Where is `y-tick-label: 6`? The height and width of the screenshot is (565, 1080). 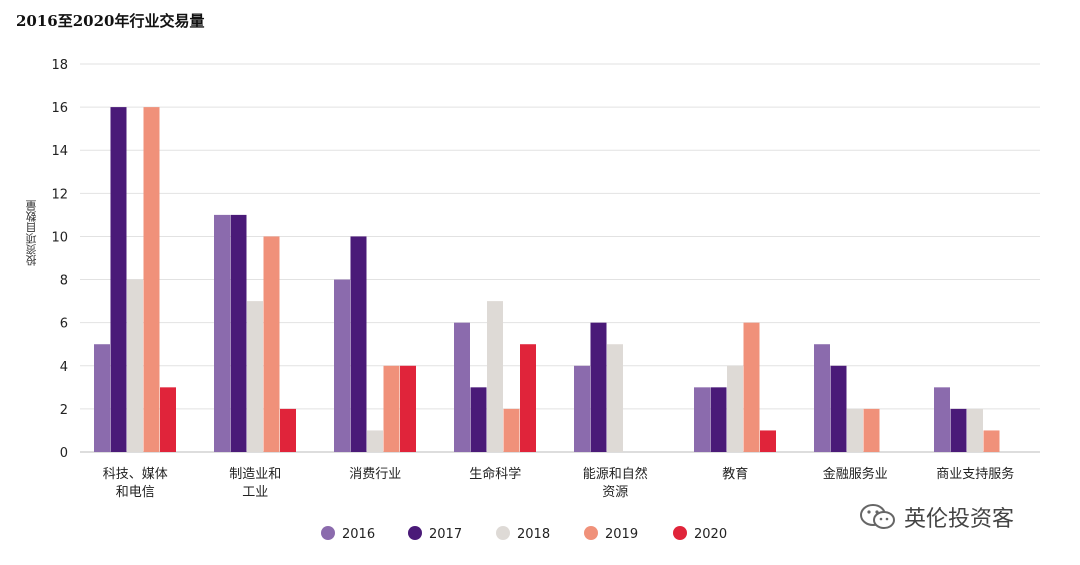
y-tick-label: 6 is located at coordinates (64, 324).